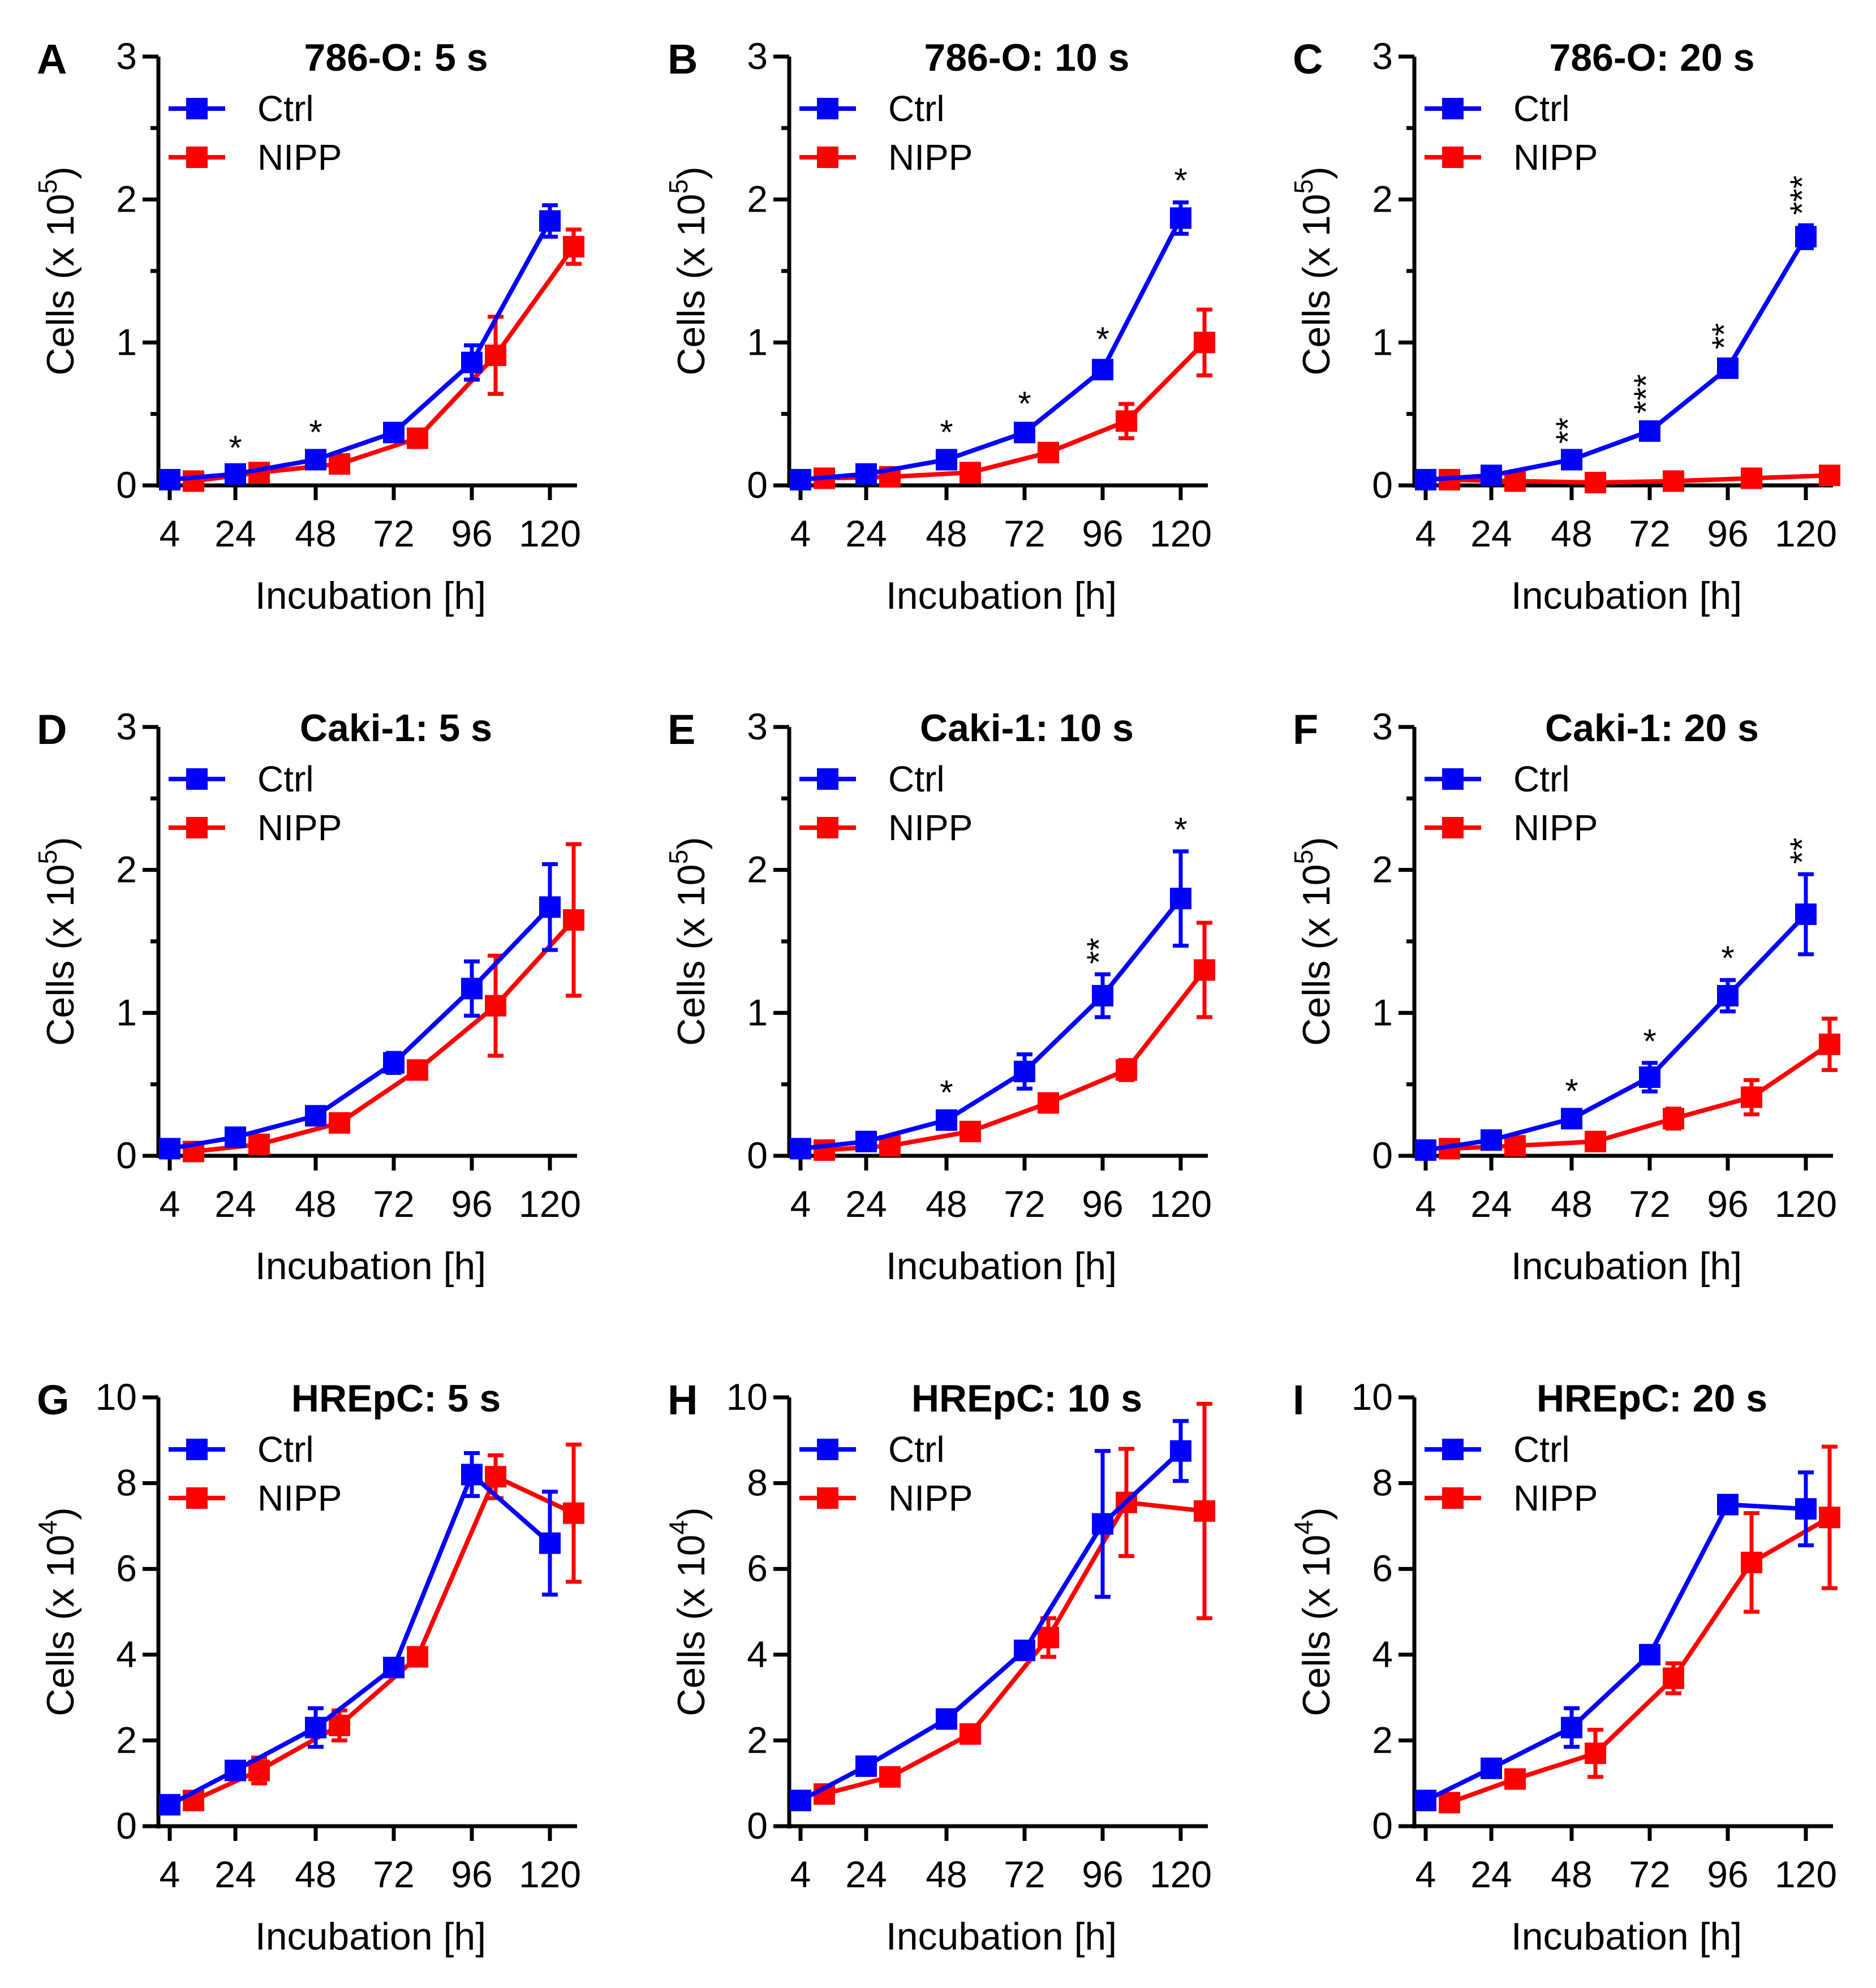 Image resolution: width=1876 pixels, height=1988 pixels. I want to click on x-tick-label: 48, so click(1571, 1204).